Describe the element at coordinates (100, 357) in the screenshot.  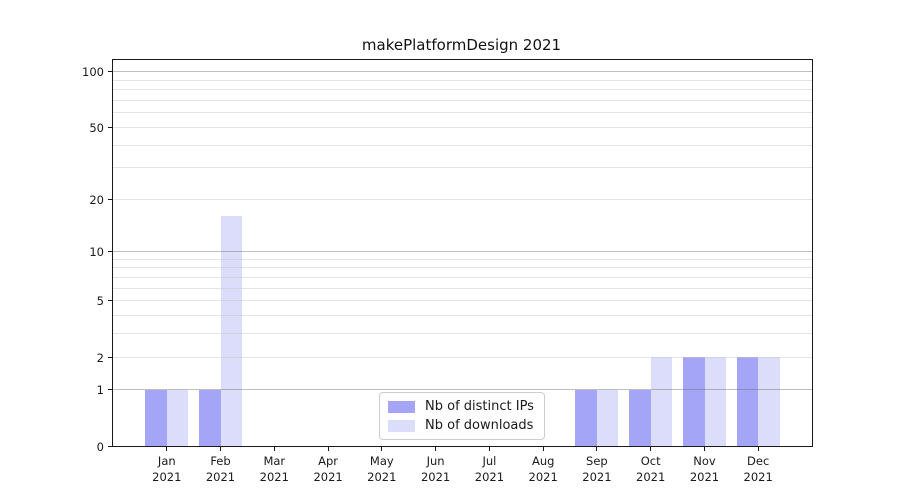
I see `y-tick-label: 2` at that location.